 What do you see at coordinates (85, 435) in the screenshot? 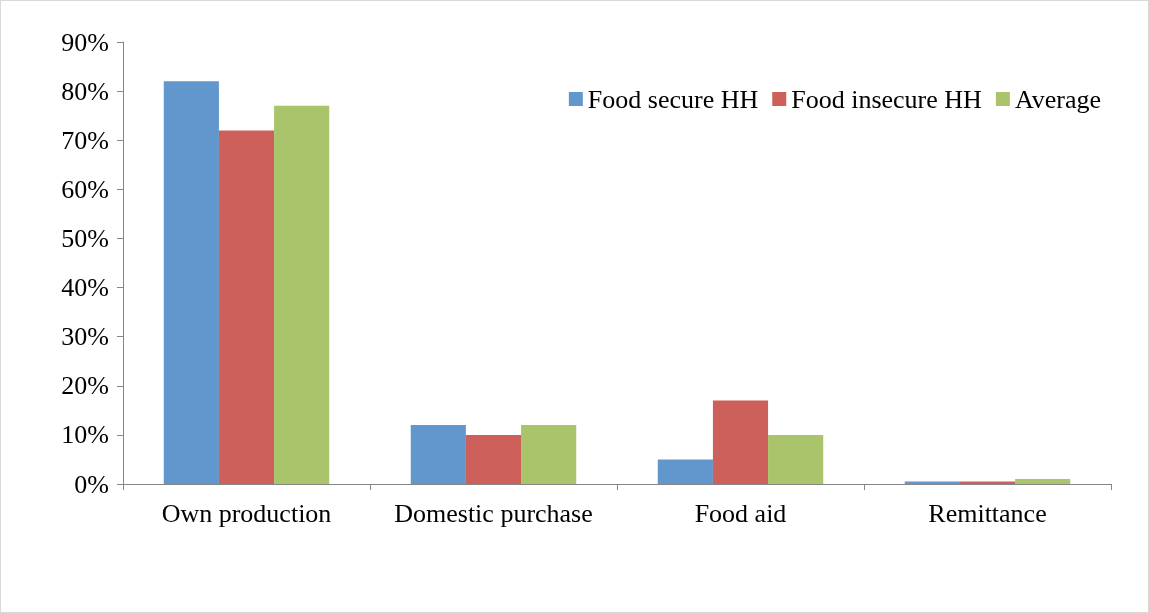
I see `y-tick-label: 10%` at bounding box center [85, 435].